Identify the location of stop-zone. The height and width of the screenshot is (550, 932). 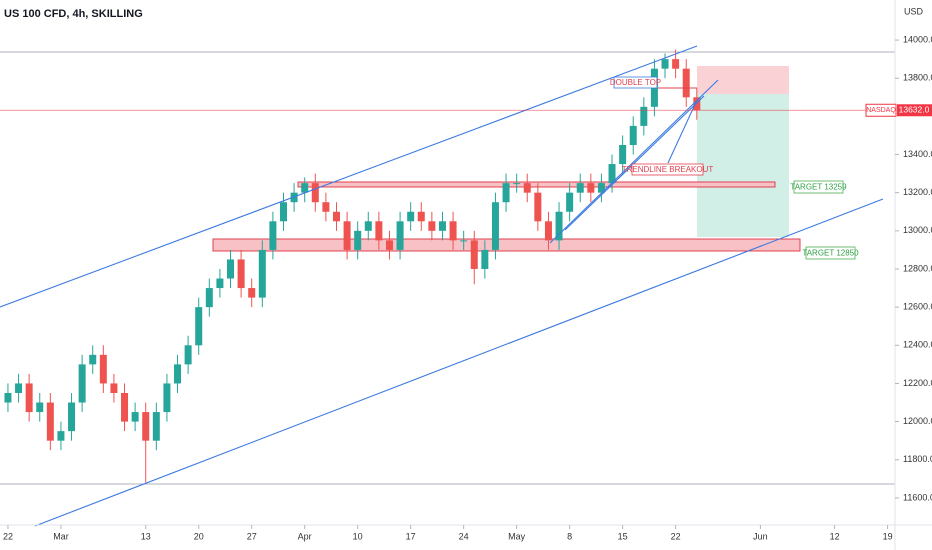
(743, 80).